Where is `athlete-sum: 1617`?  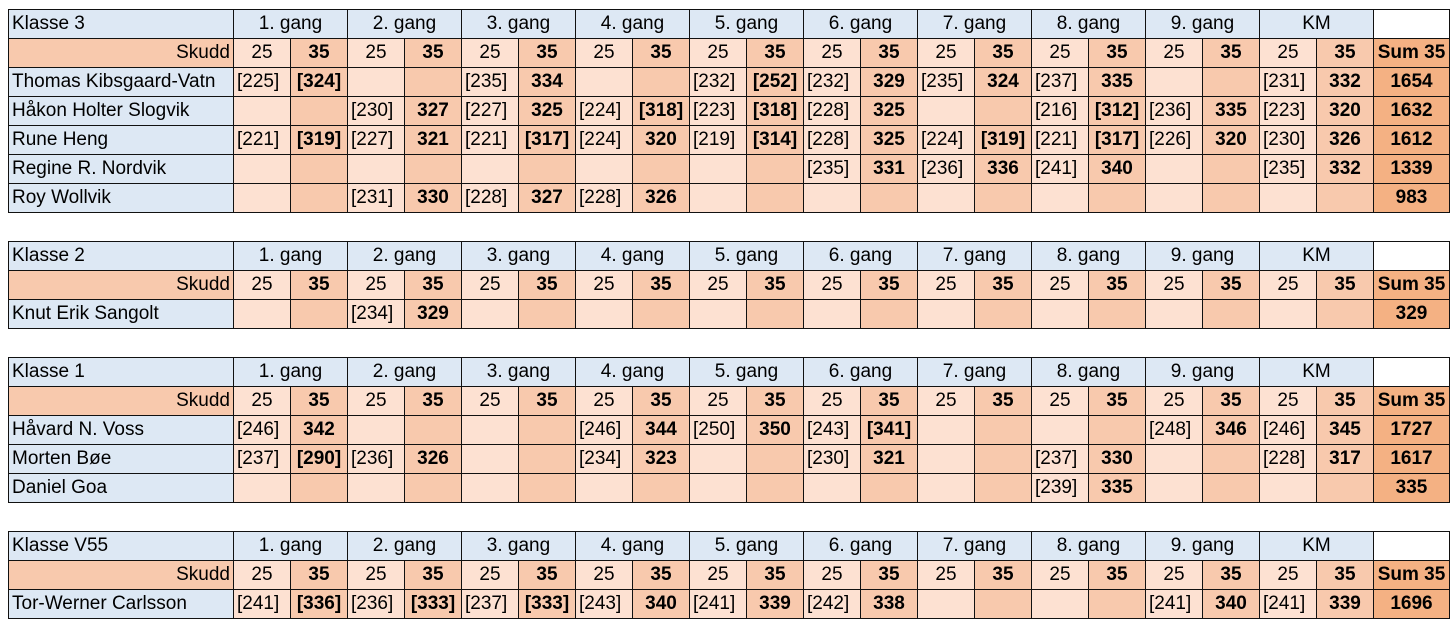
athlete-sum: 1617 is located at coordinates (1411, 459).